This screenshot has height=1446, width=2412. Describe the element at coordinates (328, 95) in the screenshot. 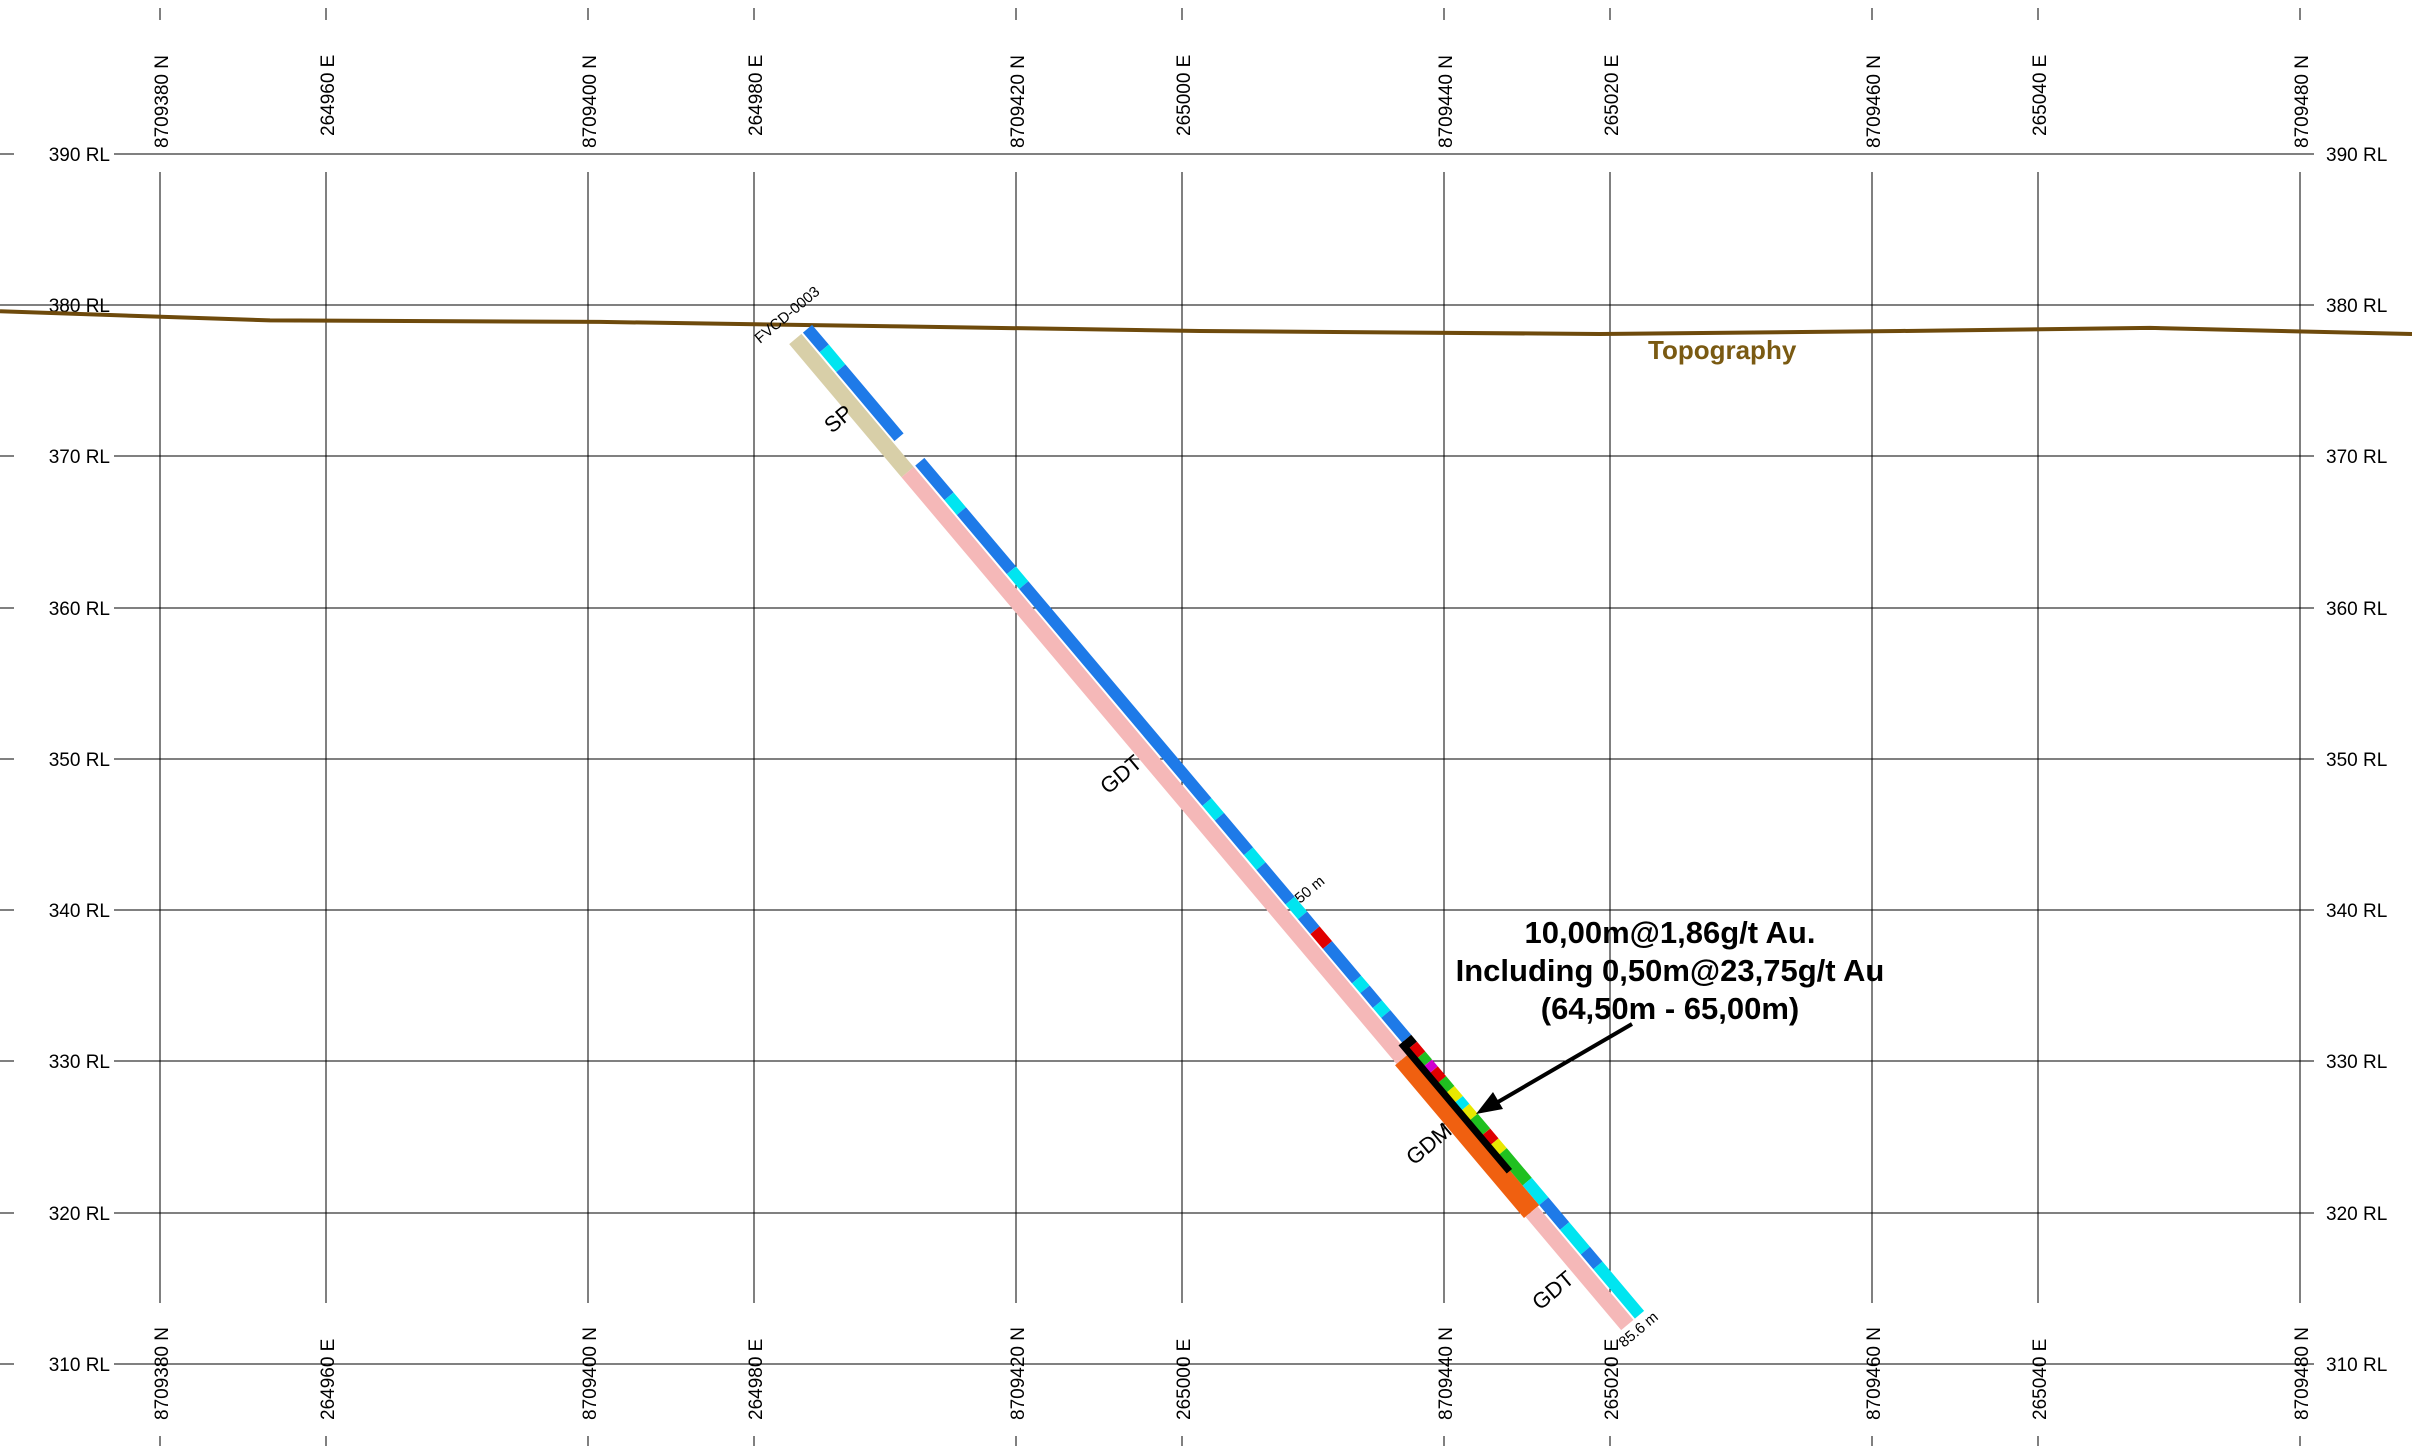

I see `coord-label-264960e-top: 264960 E` at that location.